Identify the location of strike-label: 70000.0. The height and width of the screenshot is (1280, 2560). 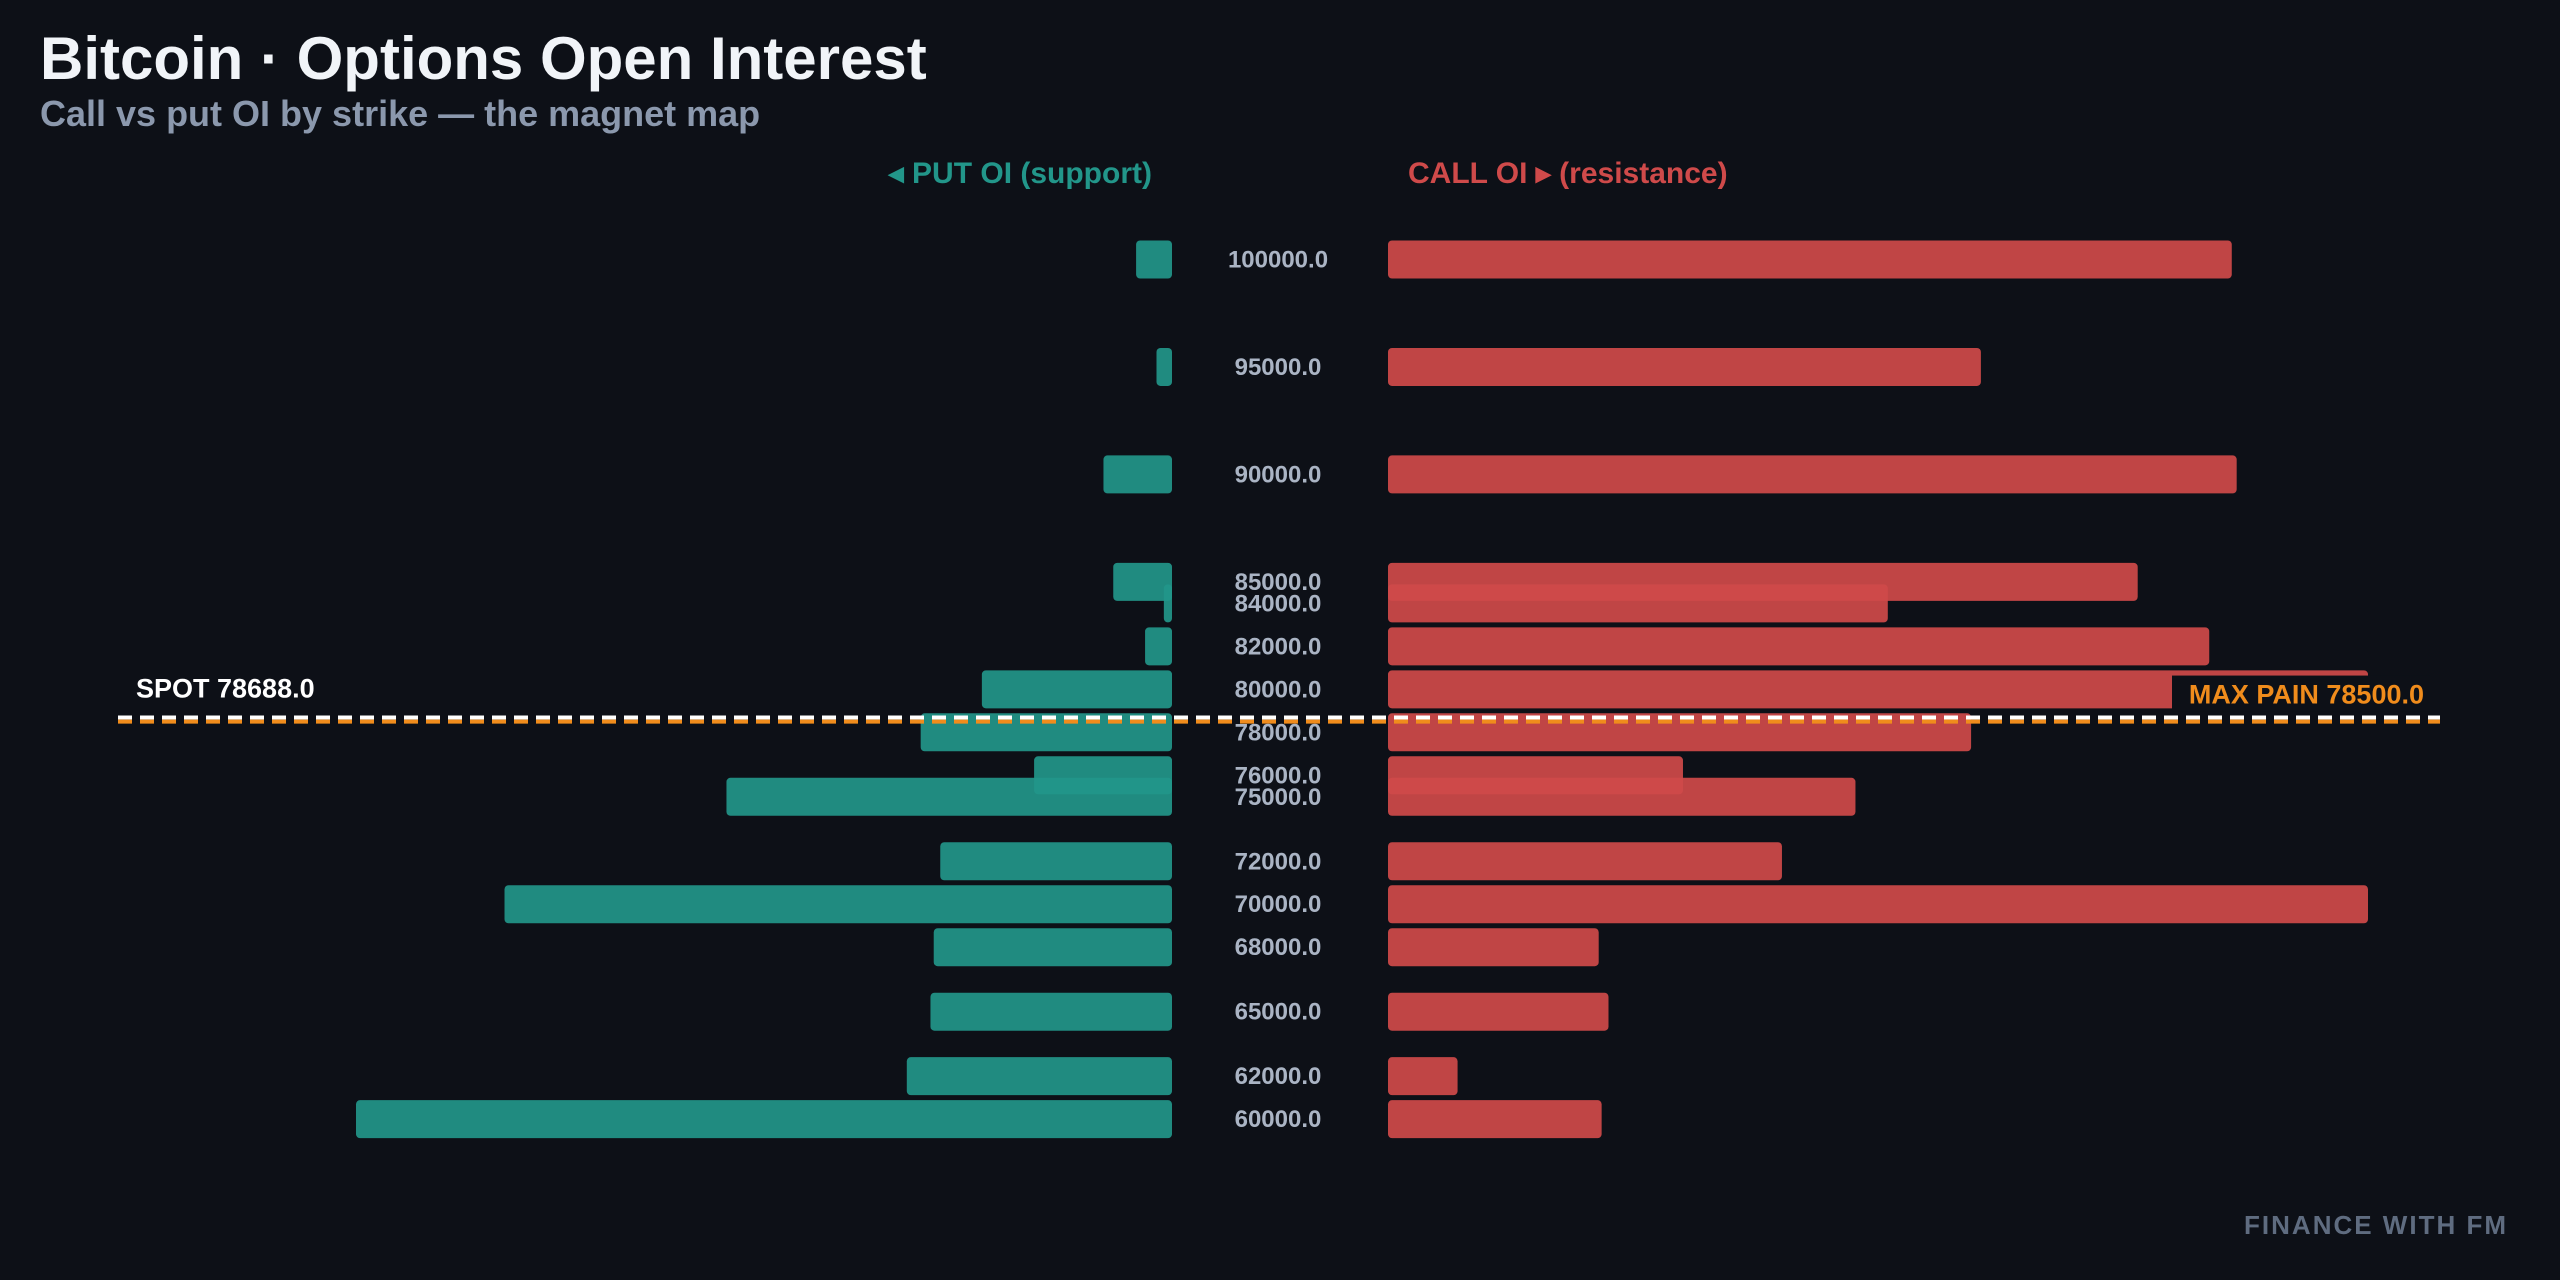
(1278, 904).